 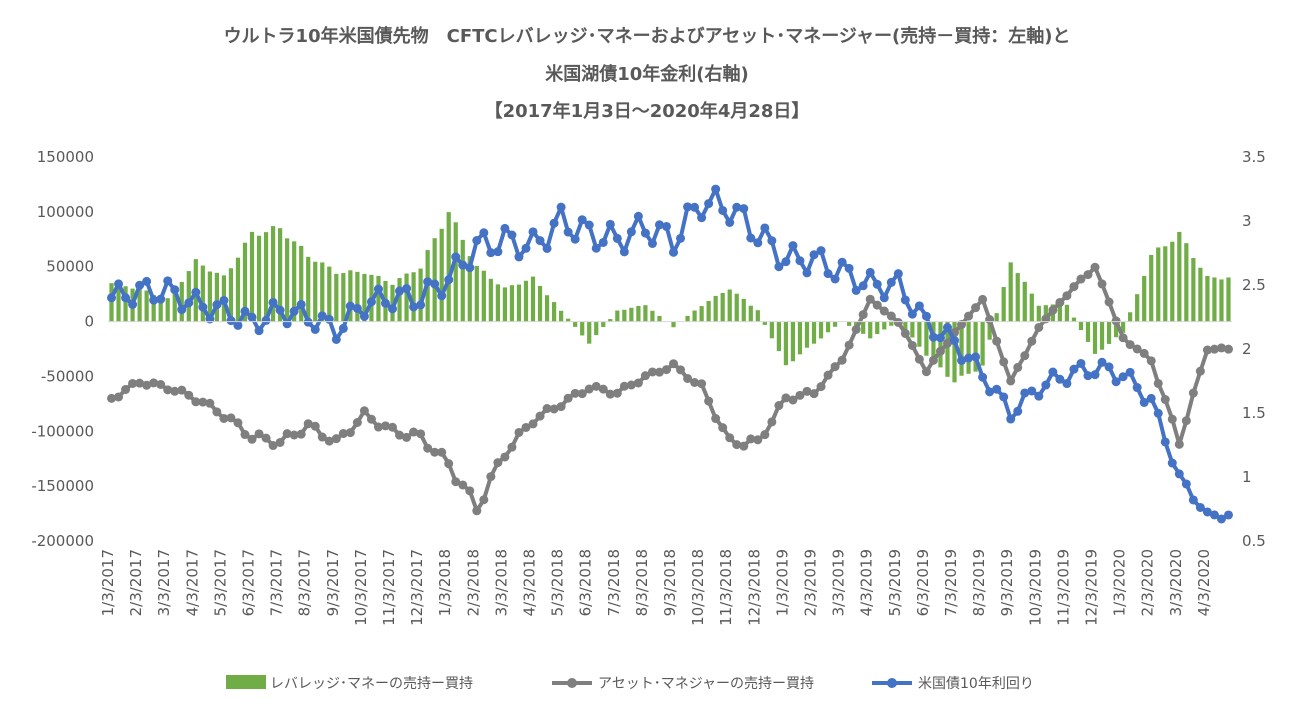 I want to click on x-tick-label: 4/3/2018, so click(x=530, y=582).